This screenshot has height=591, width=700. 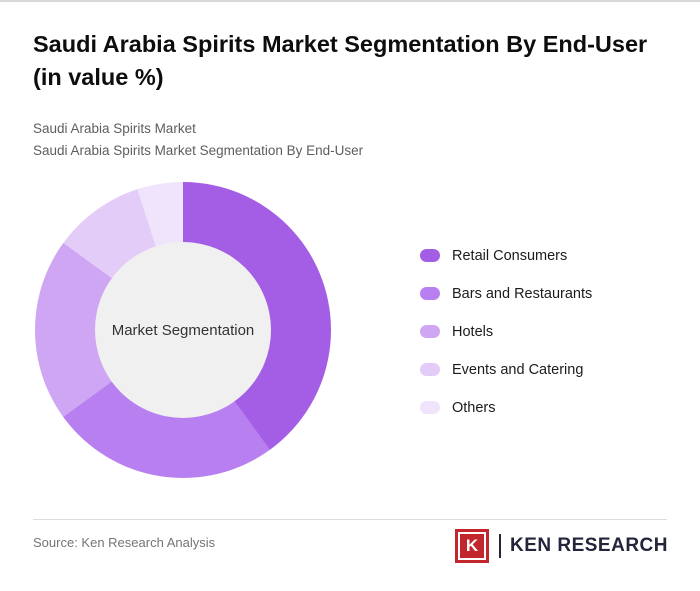 I want to click on legend-item-label: Retail Consumers, so click(x=510, y=255).